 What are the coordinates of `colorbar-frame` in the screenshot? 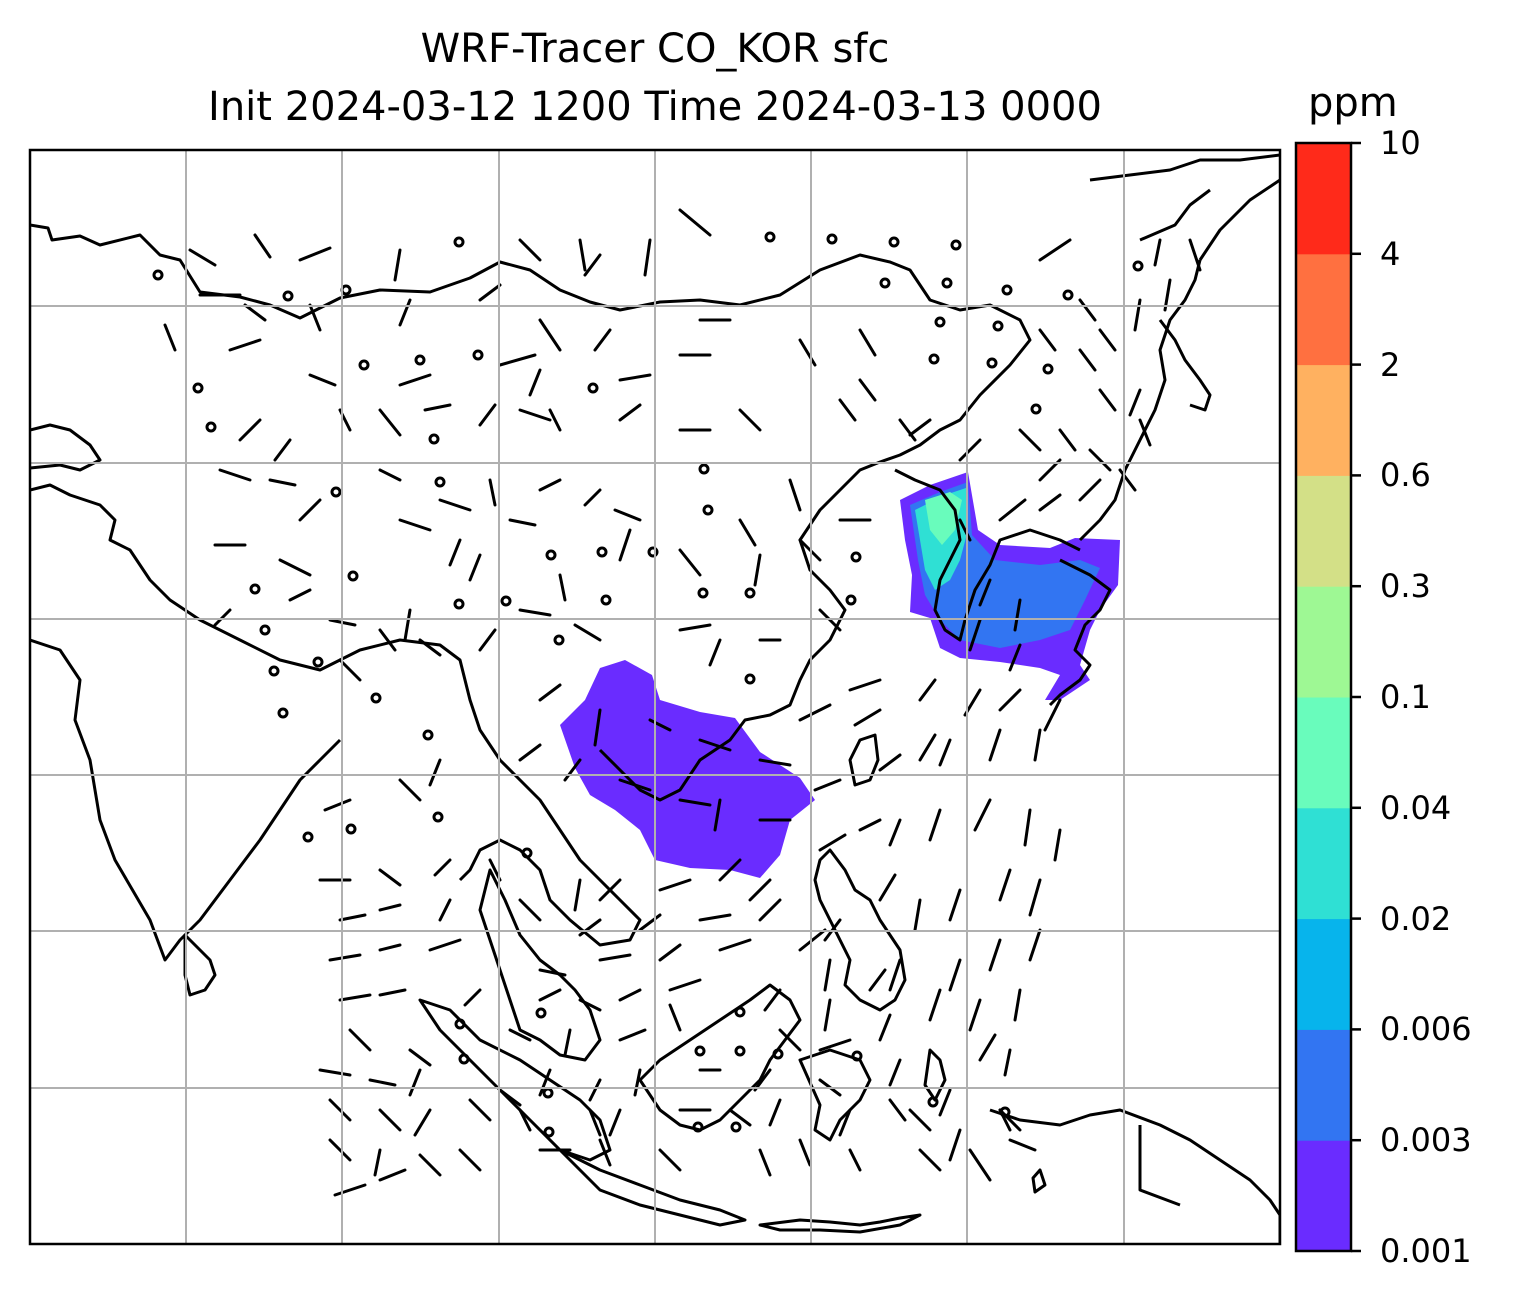 It's located at (1323, 697).